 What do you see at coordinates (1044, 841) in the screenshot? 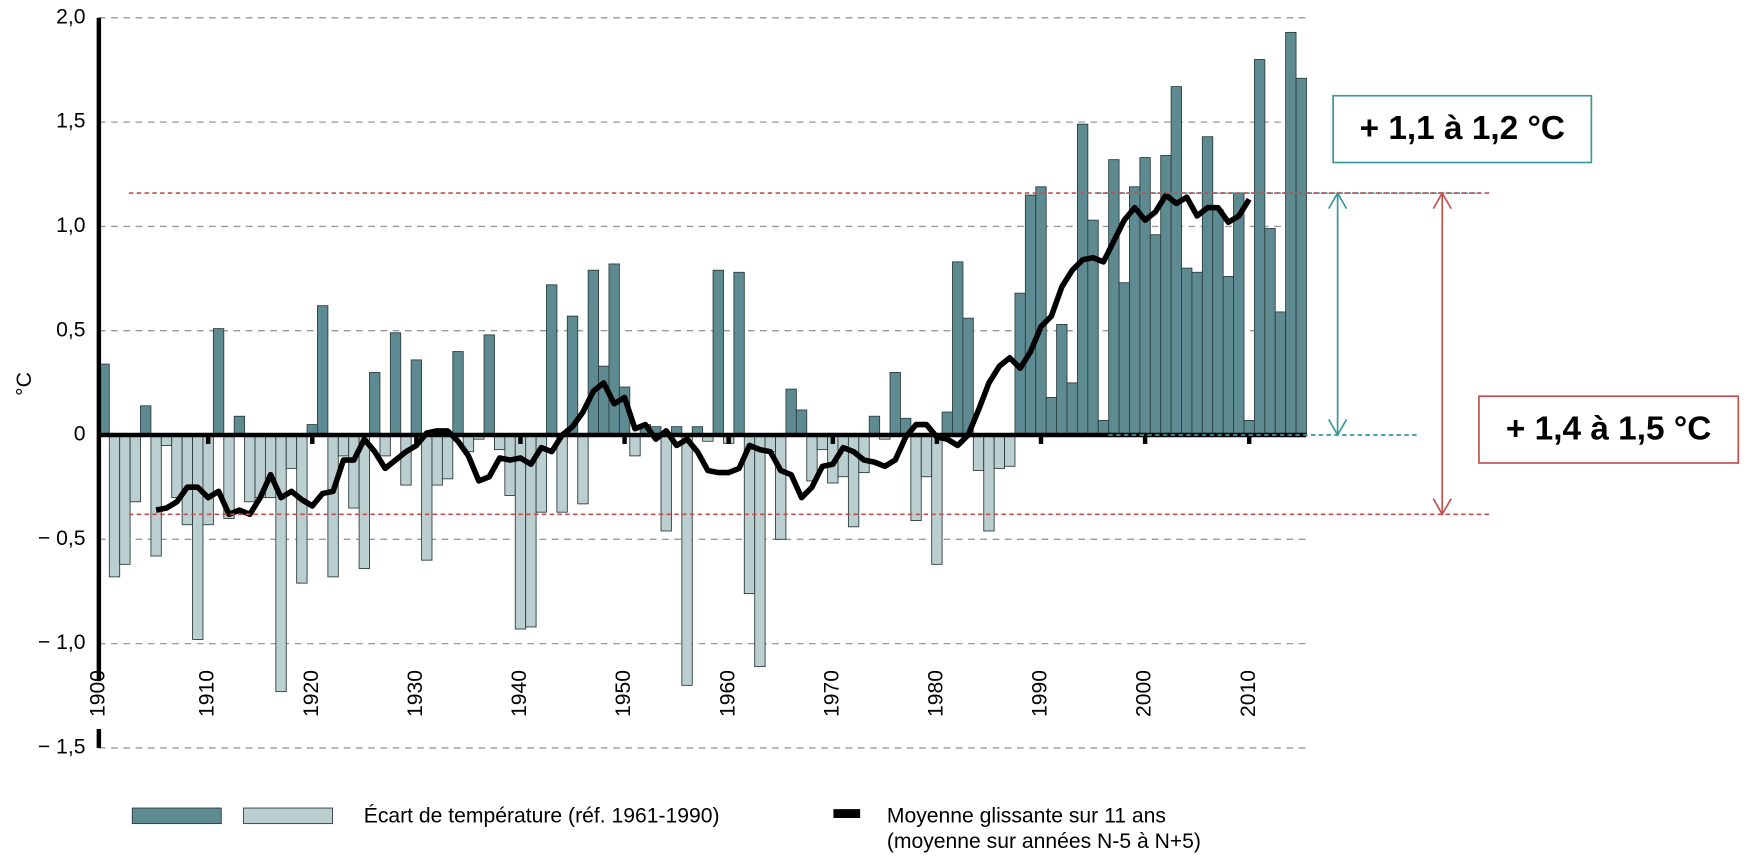
I see `legend-label: (moyenne sur années N-5 à N+5)` at bounding box center [1044, 841].